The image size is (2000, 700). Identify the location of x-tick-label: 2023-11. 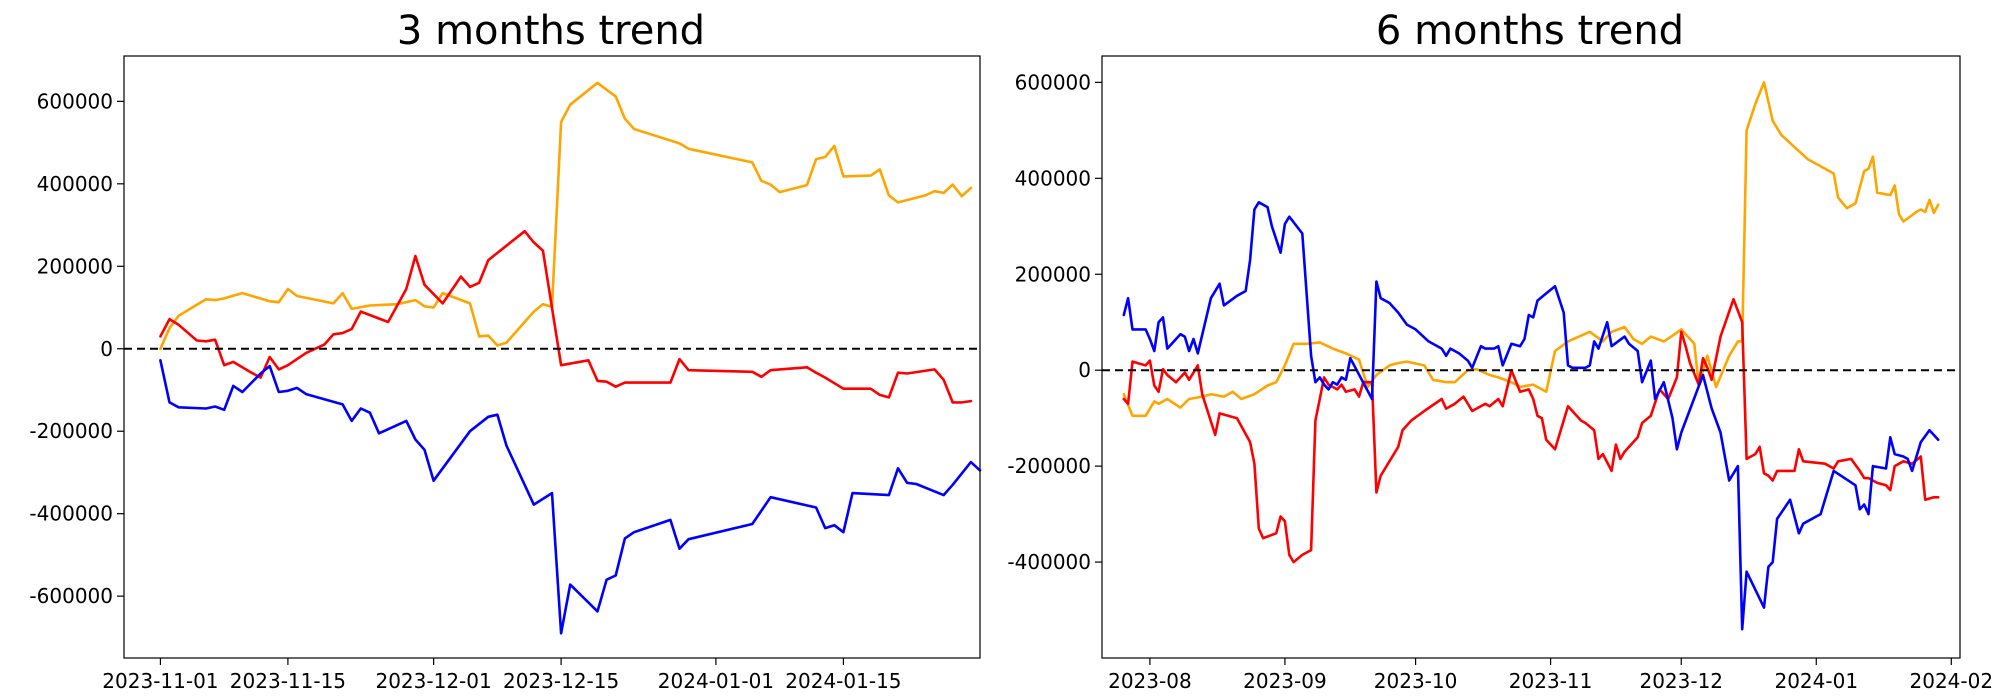
(1551, 681).